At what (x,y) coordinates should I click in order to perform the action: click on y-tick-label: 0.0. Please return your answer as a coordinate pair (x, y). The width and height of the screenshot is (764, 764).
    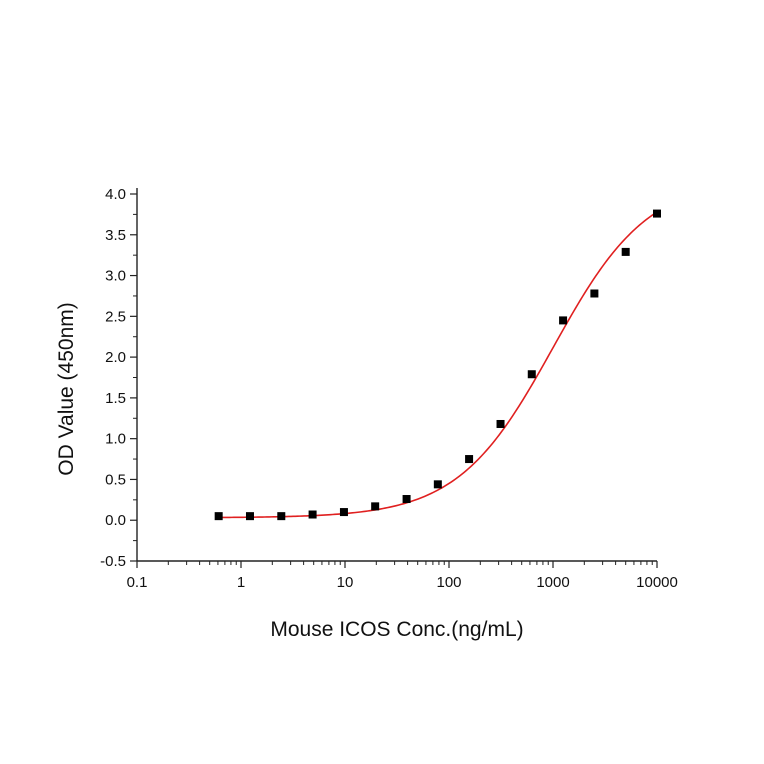
    Looking at the image, I should click on (115, 520).